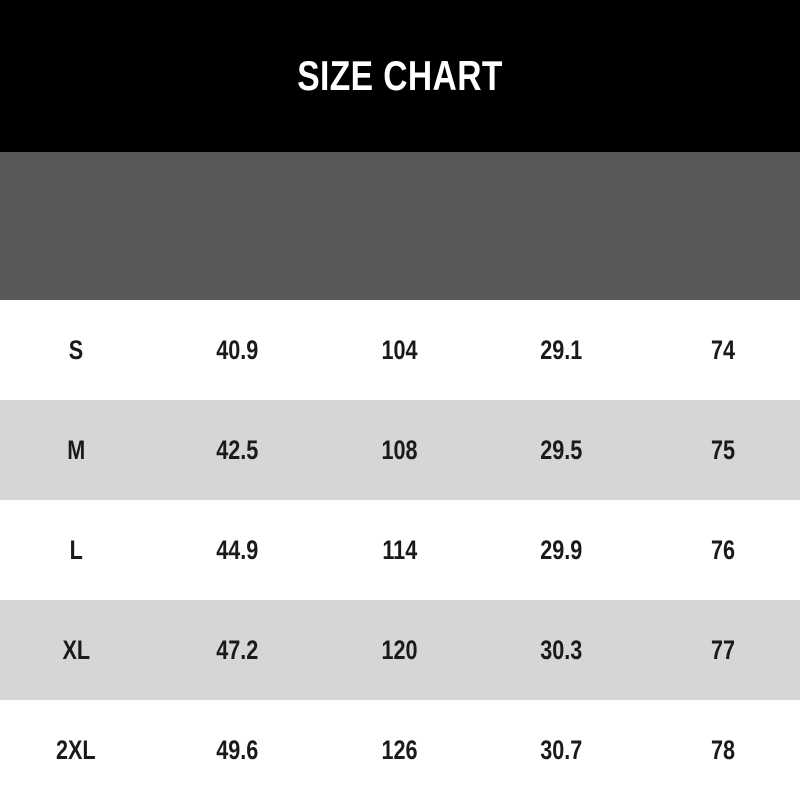 This screenshot has height=800, width=800. Describe the element at coordinates (561, 549) in the screenshot. I see `cell-length-inch: 29.9` at that location.